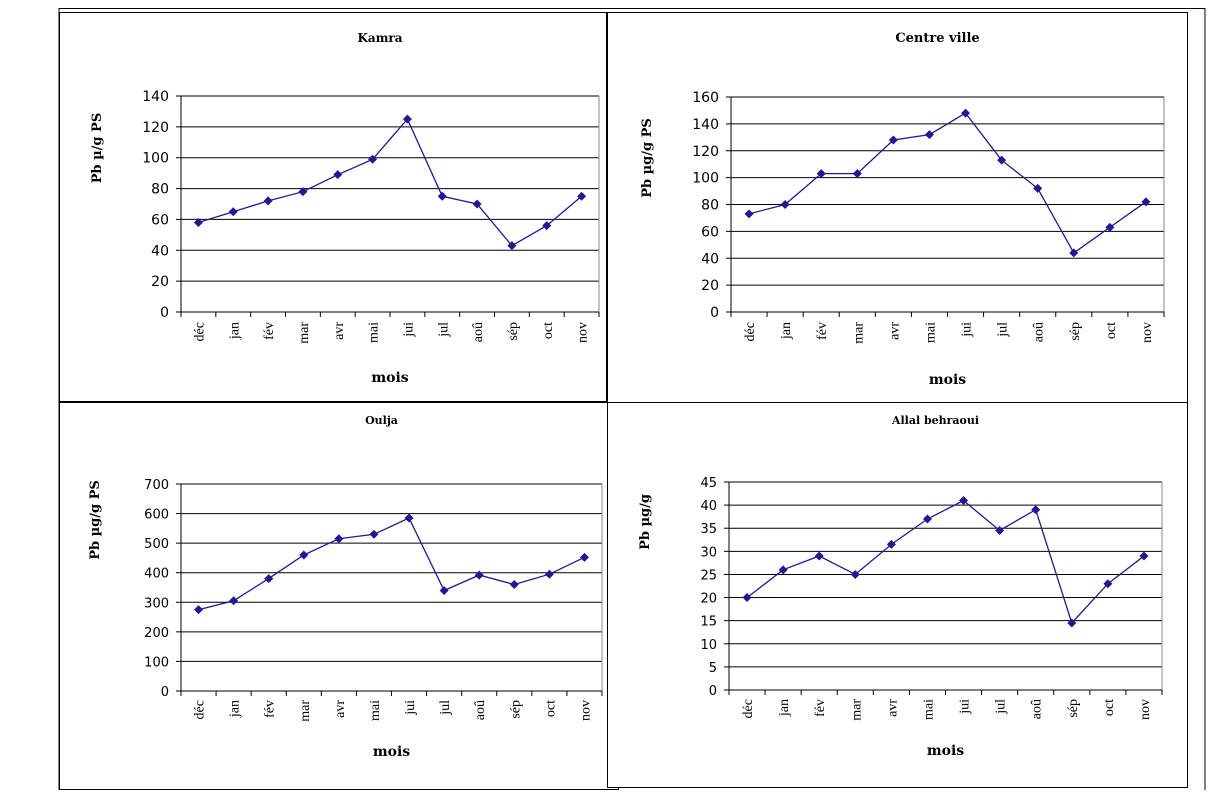 This screenshot has height=794, width=1222. I want to click on y-axis-title: Pb µ/g PS, so click(97, 148).